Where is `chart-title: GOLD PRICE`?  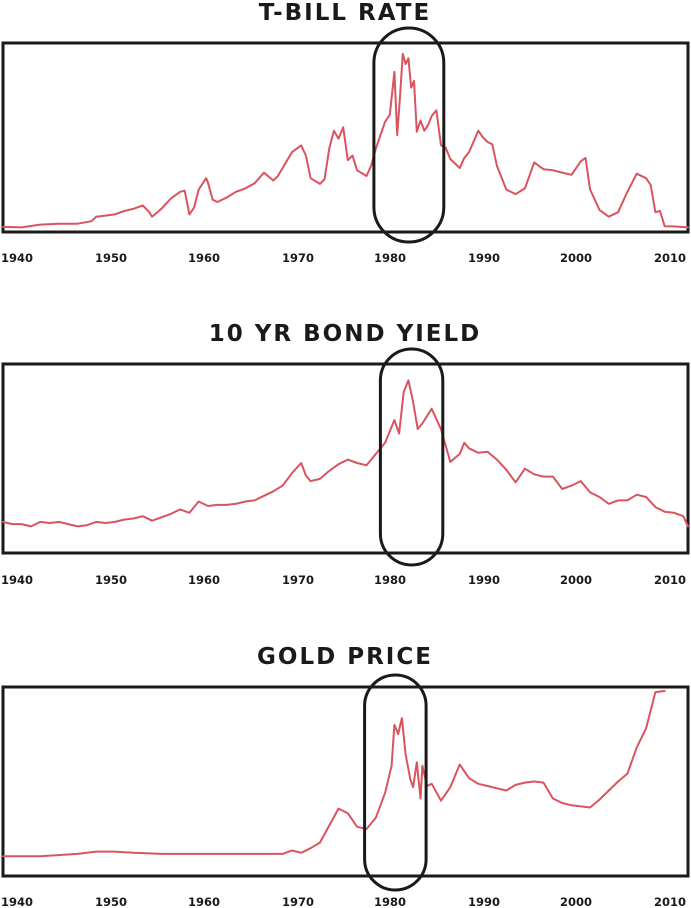
chart-title: GOLD PRICE is located at coordinates (345, 657).